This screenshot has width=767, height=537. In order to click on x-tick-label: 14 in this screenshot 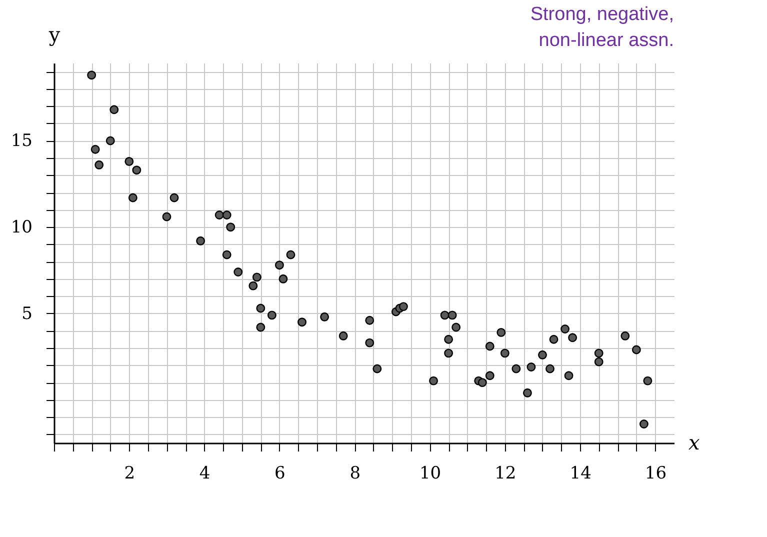, I will do `click(581, 474)`.